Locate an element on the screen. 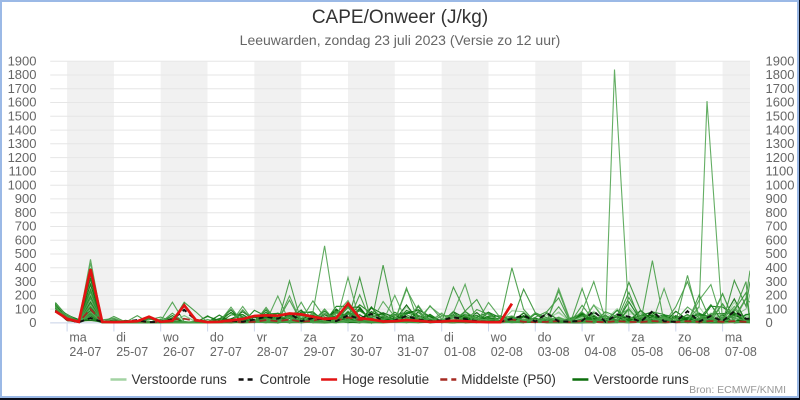 This screenshot has width=800, height=400. svg-text: Controle is located at coordinates (285, 379).